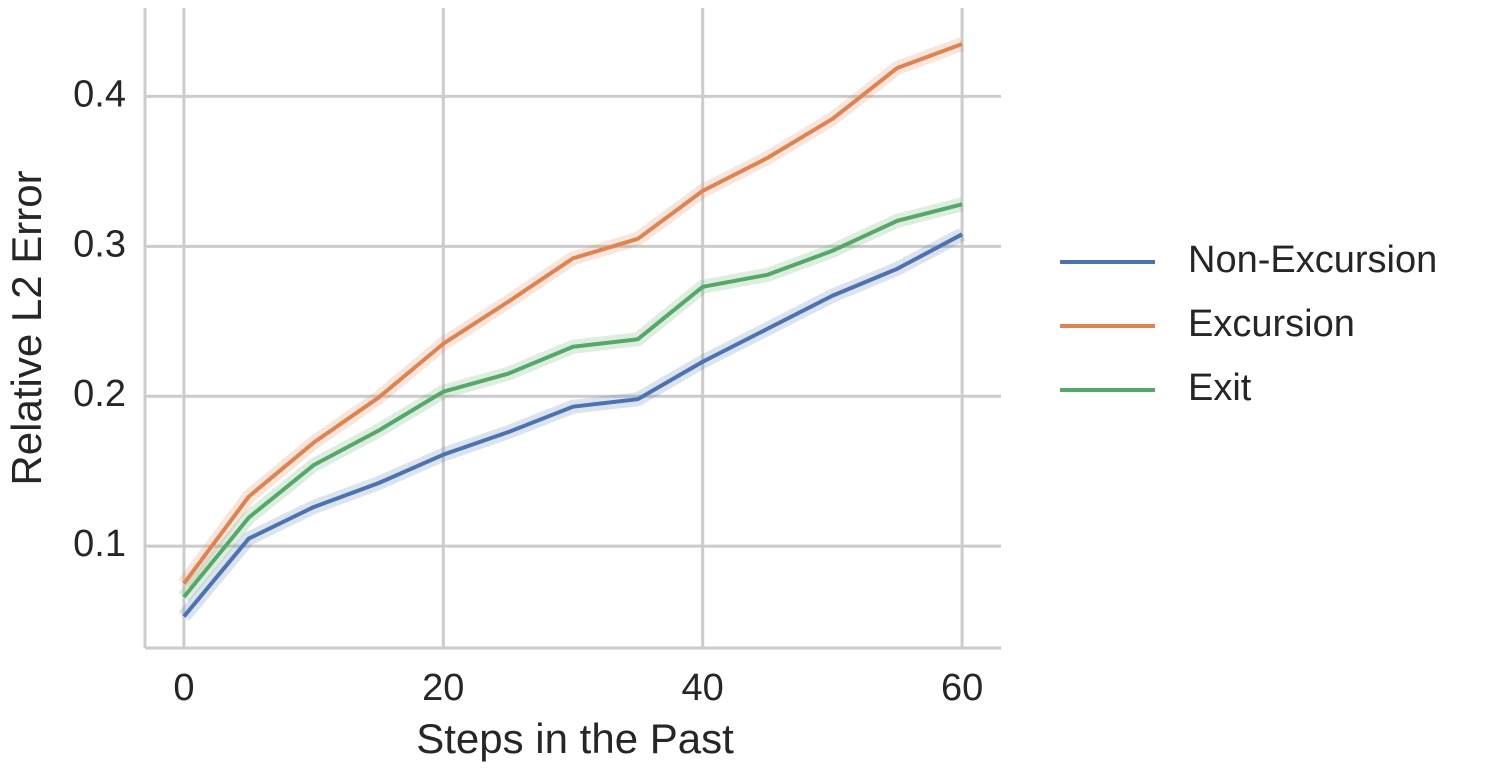 This screenshot has height=768, width=1503. I want to click on legend-label: Exit, so click(1220, 388).